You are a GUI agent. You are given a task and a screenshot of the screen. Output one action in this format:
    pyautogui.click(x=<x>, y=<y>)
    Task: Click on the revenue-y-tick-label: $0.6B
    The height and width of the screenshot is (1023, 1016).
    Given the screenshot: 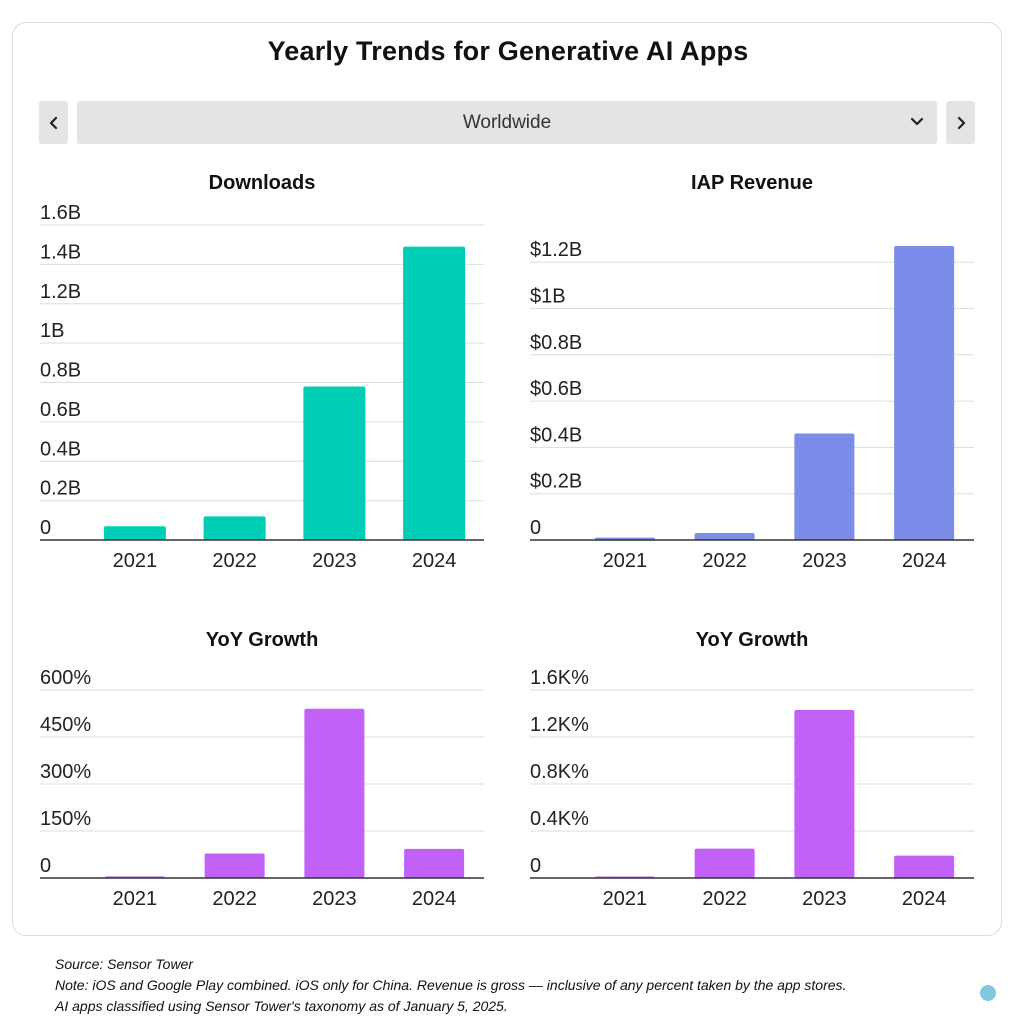 What is the action you would take?
    pyautogui.click(x=556, y=389)
    